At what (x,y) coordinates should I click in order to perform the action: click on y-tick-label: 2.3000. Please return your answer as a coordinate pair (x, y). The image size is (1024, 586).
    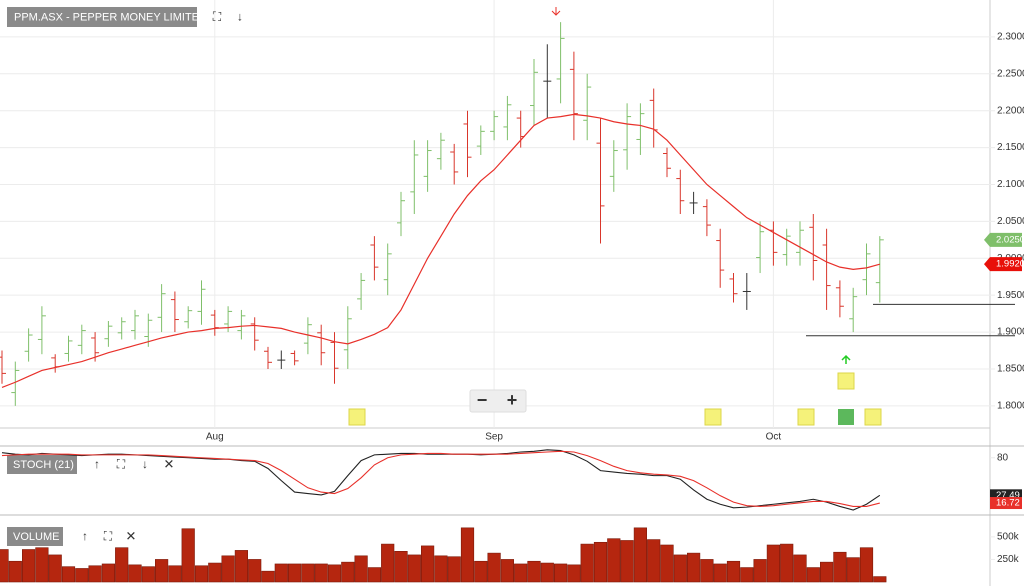
    Looking at the image, I should click on (1010, 37).